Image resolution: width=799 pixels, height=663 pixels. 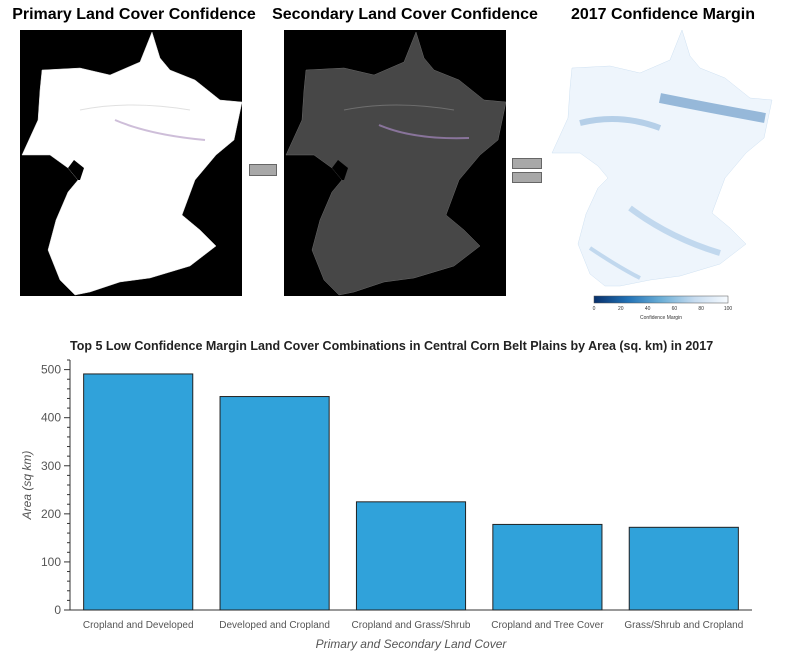 I want to click on primary-confidence-map, so click(x=131, y=163).